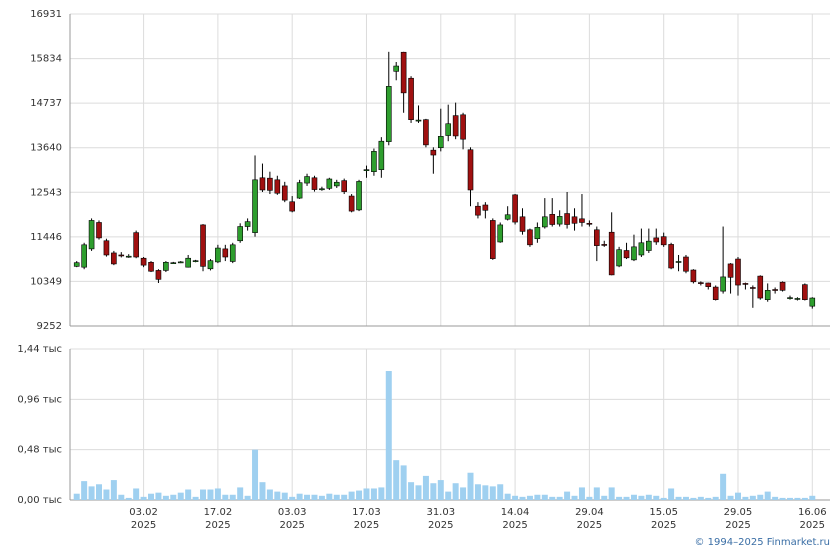  What do you see at coordinates (440, 512) in the screenshot?
I see `x-tick-label-line: 31.03` at bounding box center [440, 512].